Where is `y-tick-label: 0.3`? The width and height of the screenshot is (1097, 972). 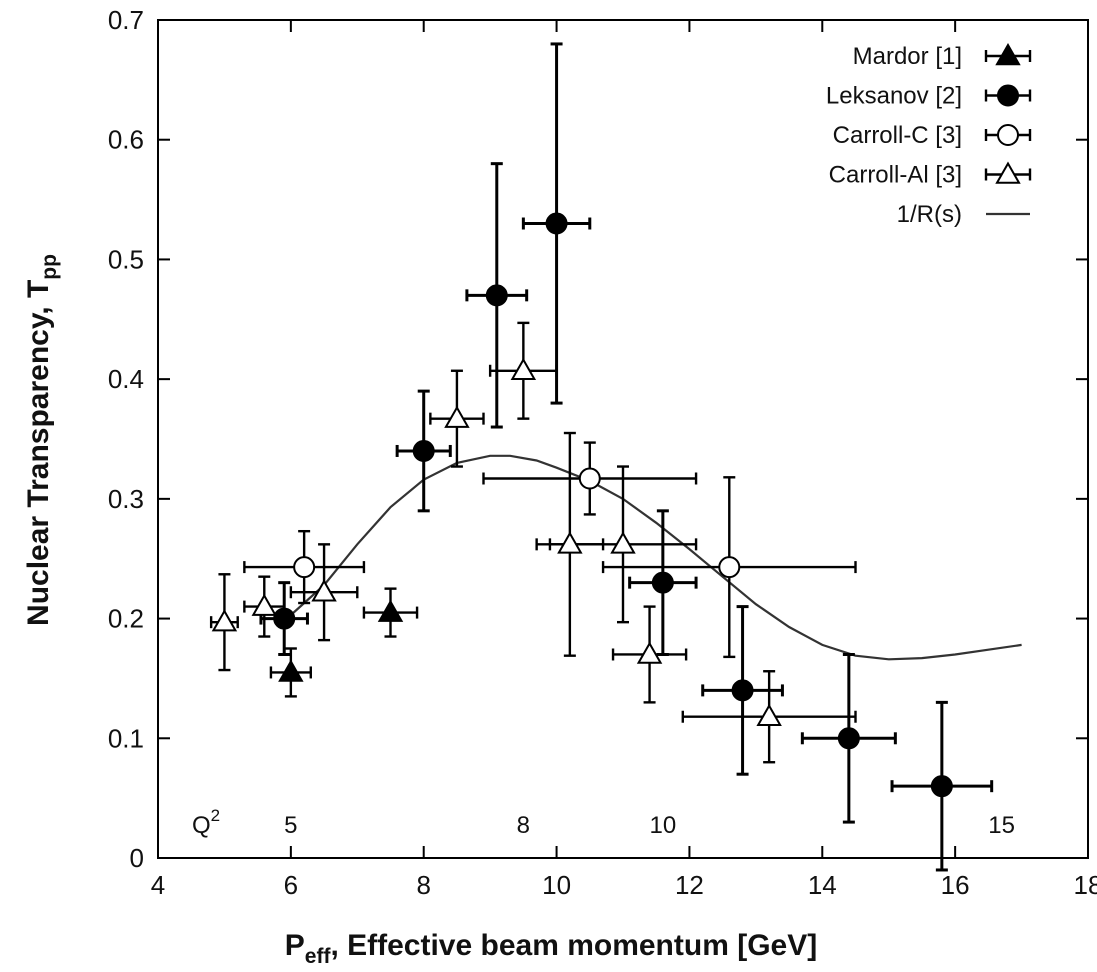 y-tick-label: 0.3 is located at coordinates (126, 499).